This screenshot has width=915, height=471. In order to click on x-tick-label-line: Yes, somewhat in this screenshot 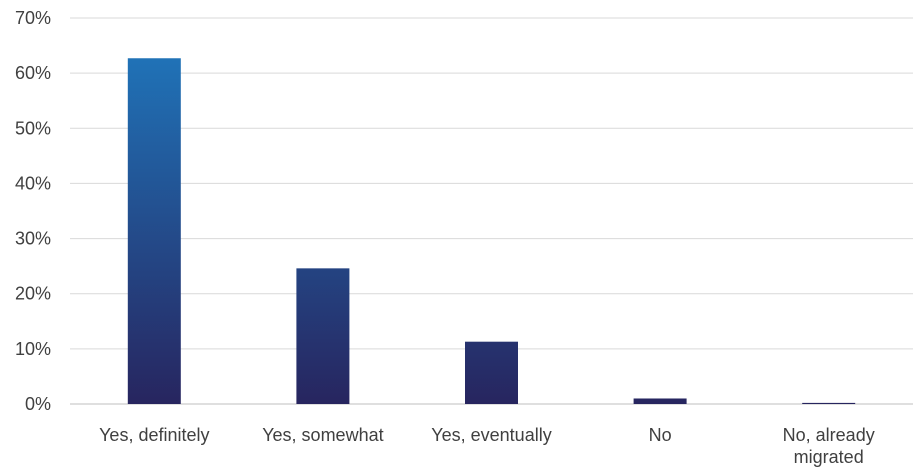, I will do `click(322, 435)`.